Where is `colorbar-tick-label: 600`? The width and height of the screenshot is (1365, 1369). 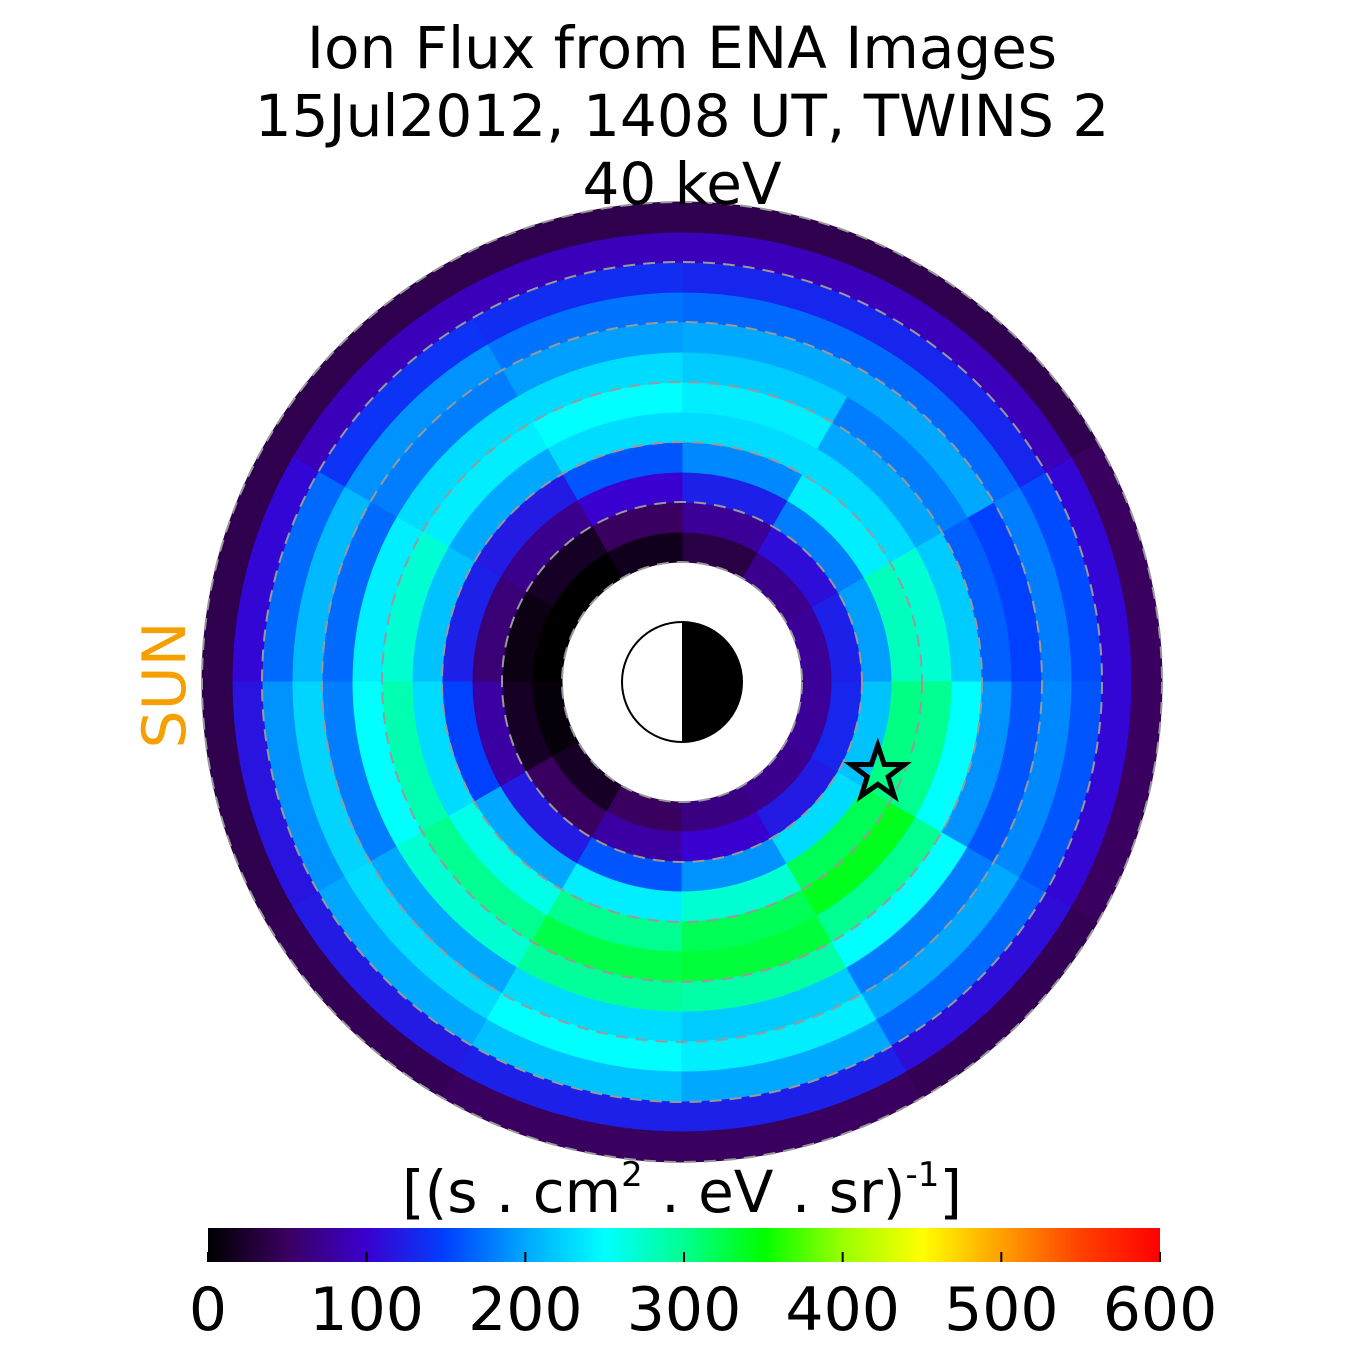
colorbar-tick-label: 600 is located at coordinates (1160, 1310).